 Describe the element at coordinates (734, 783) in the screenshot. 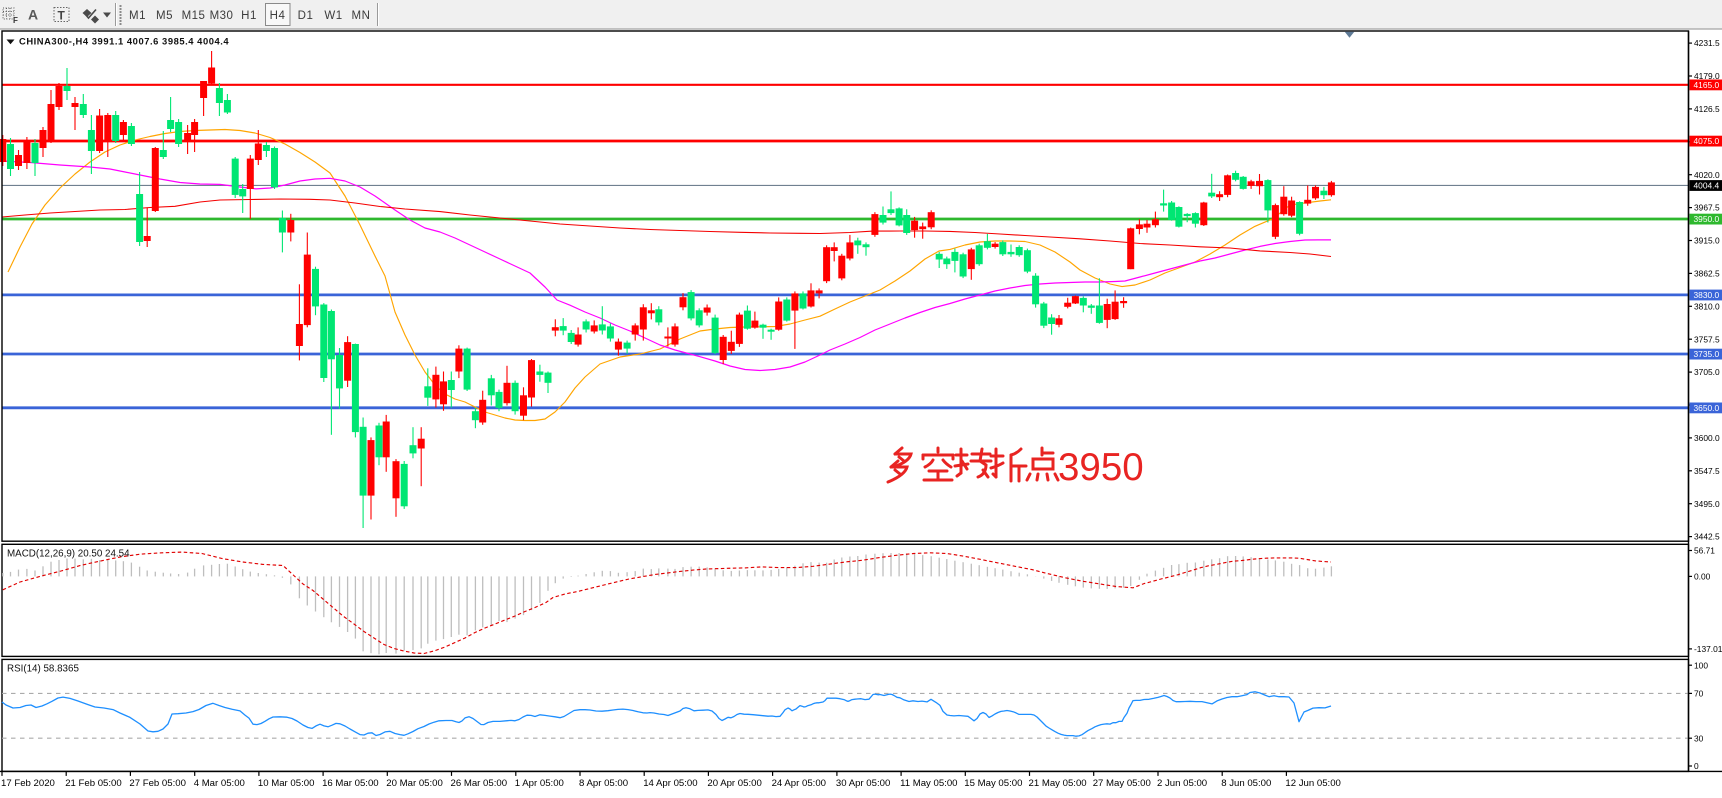

I see `svg-text: 20 Apr 05:00` at that location.